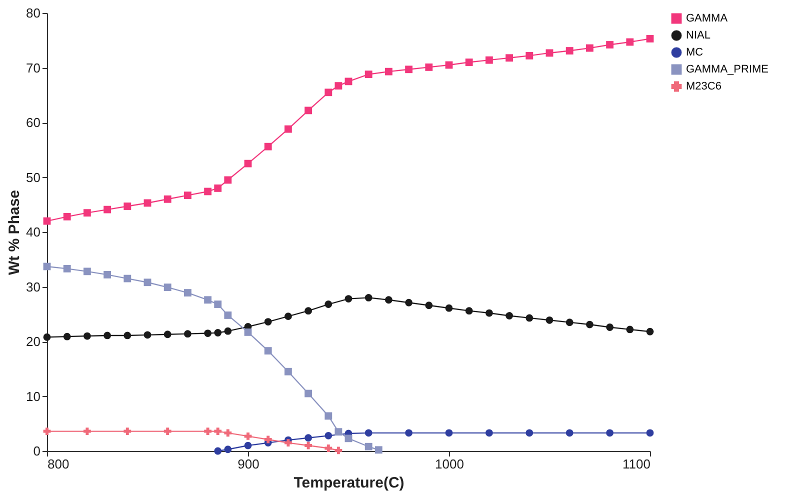  Describe the element at coordinates (727, 70) in the screenshot. I see `legend-label: GAMMA_PRIME` at that location.